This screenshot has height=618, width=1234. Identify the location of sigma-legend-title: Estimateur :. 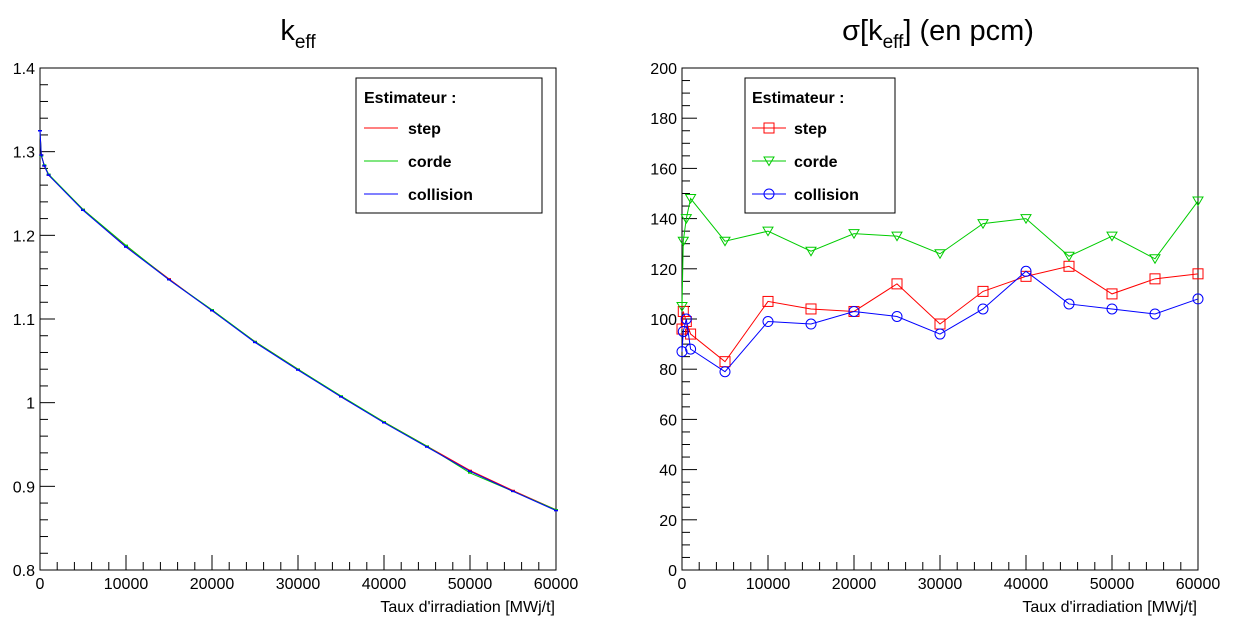
(798, 98).